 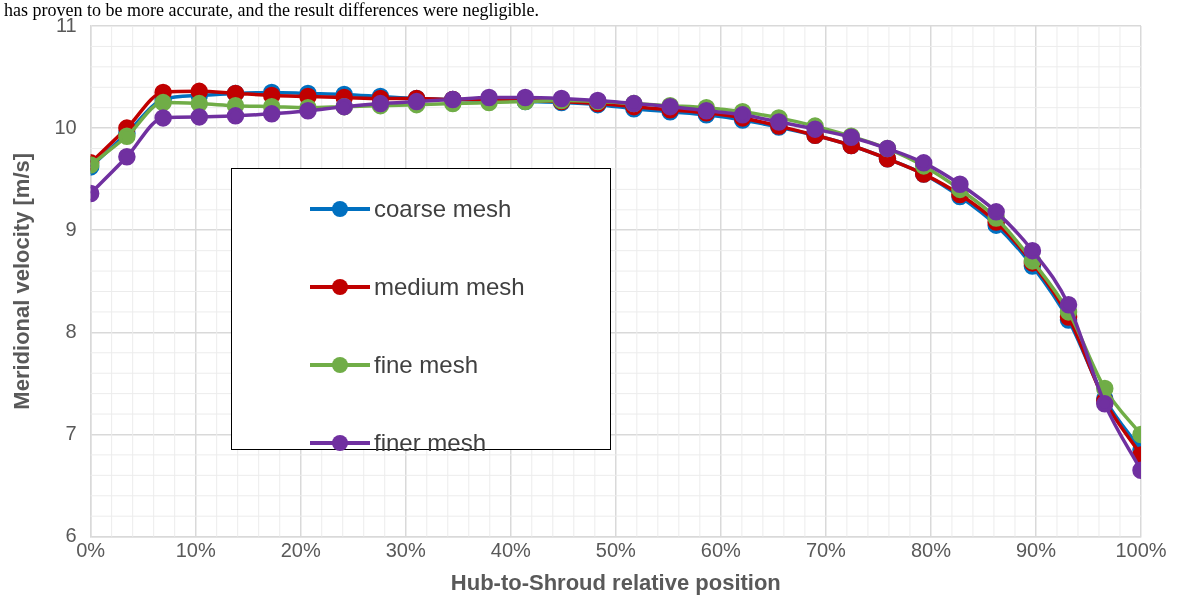 I want to click on x-tick-label: 70%, so click(x=826, y=550).